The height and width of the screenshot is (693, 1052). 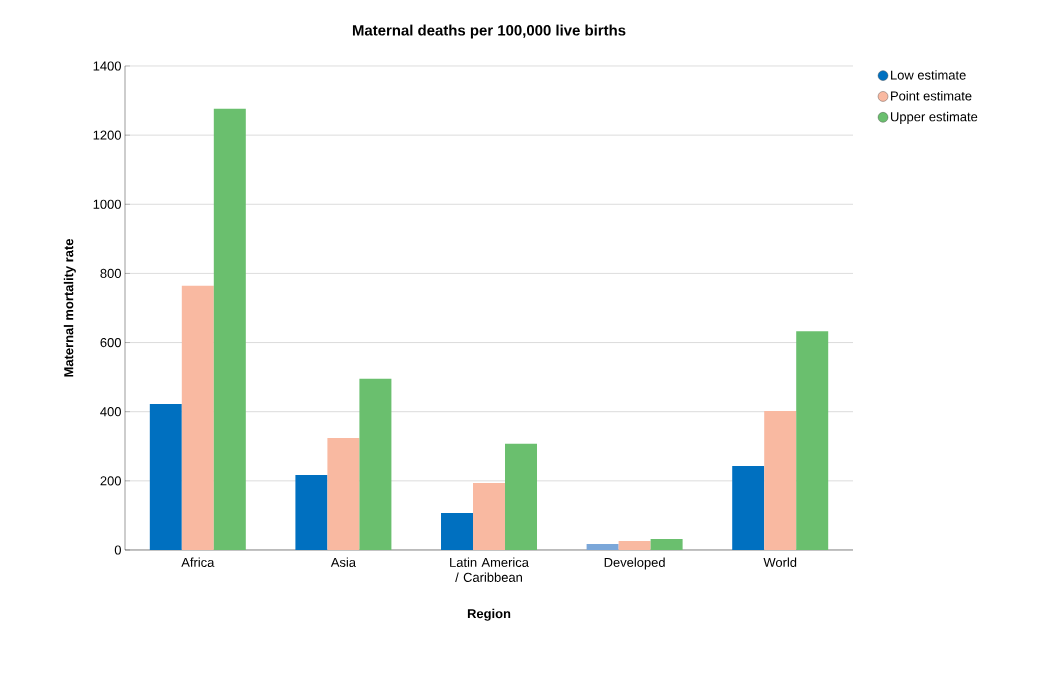 I want to click on y-tick-label: 400, so click(x=110, y=412).